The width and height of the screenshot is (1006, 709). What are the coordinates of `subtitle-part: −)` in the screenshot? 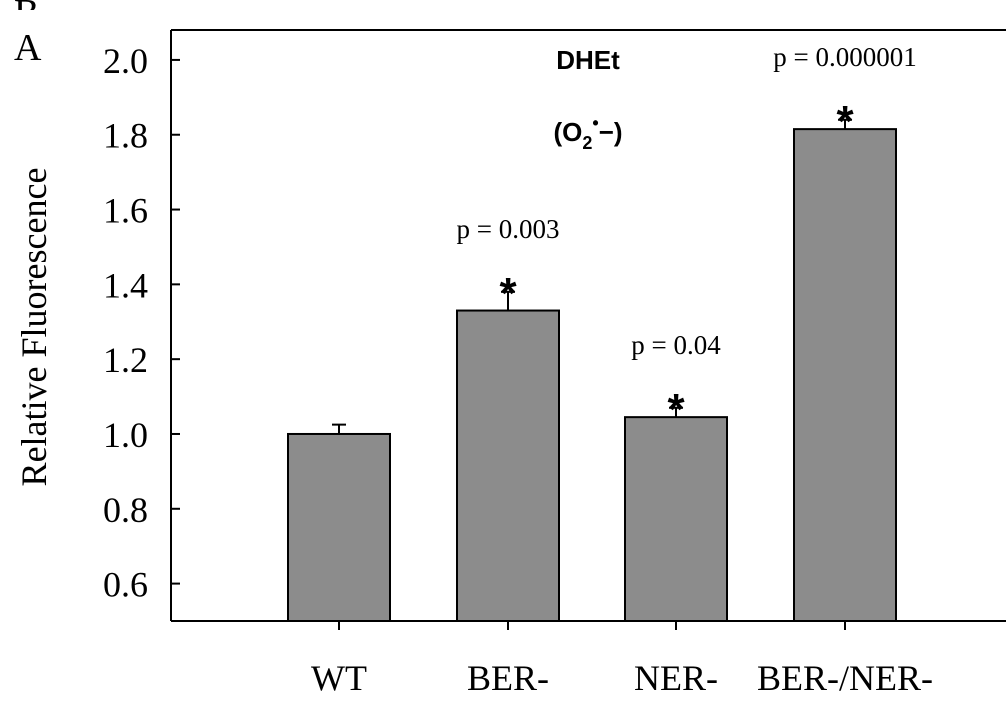 It's located at (611, 132).